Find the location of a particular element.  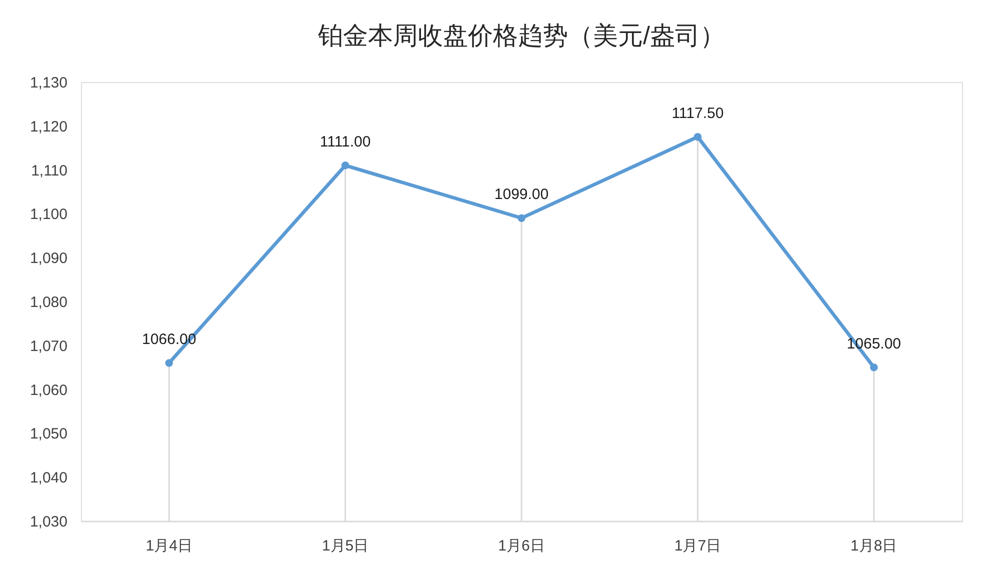

x-tick-label: 1月5日 is located at coordinates (345, 546).